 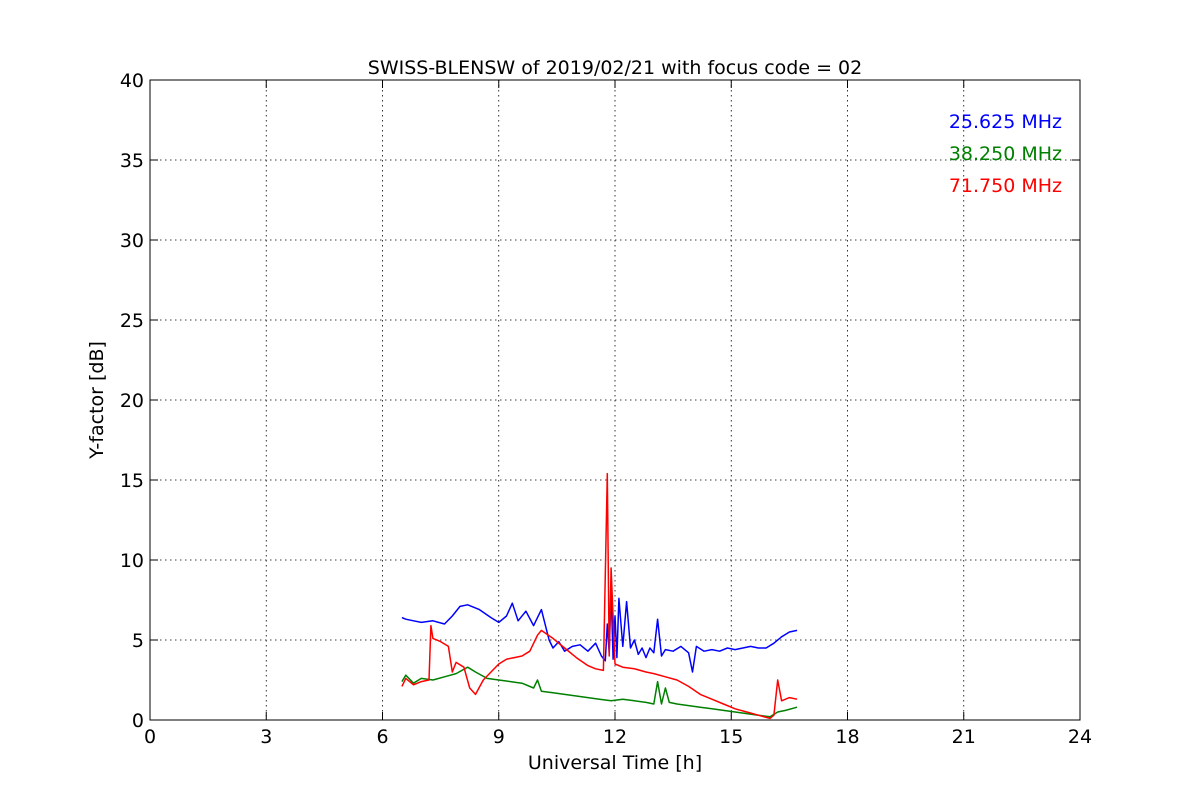 I want to click on legend-entry-2: 38.250 MHz, so click(x=1005, y=154).